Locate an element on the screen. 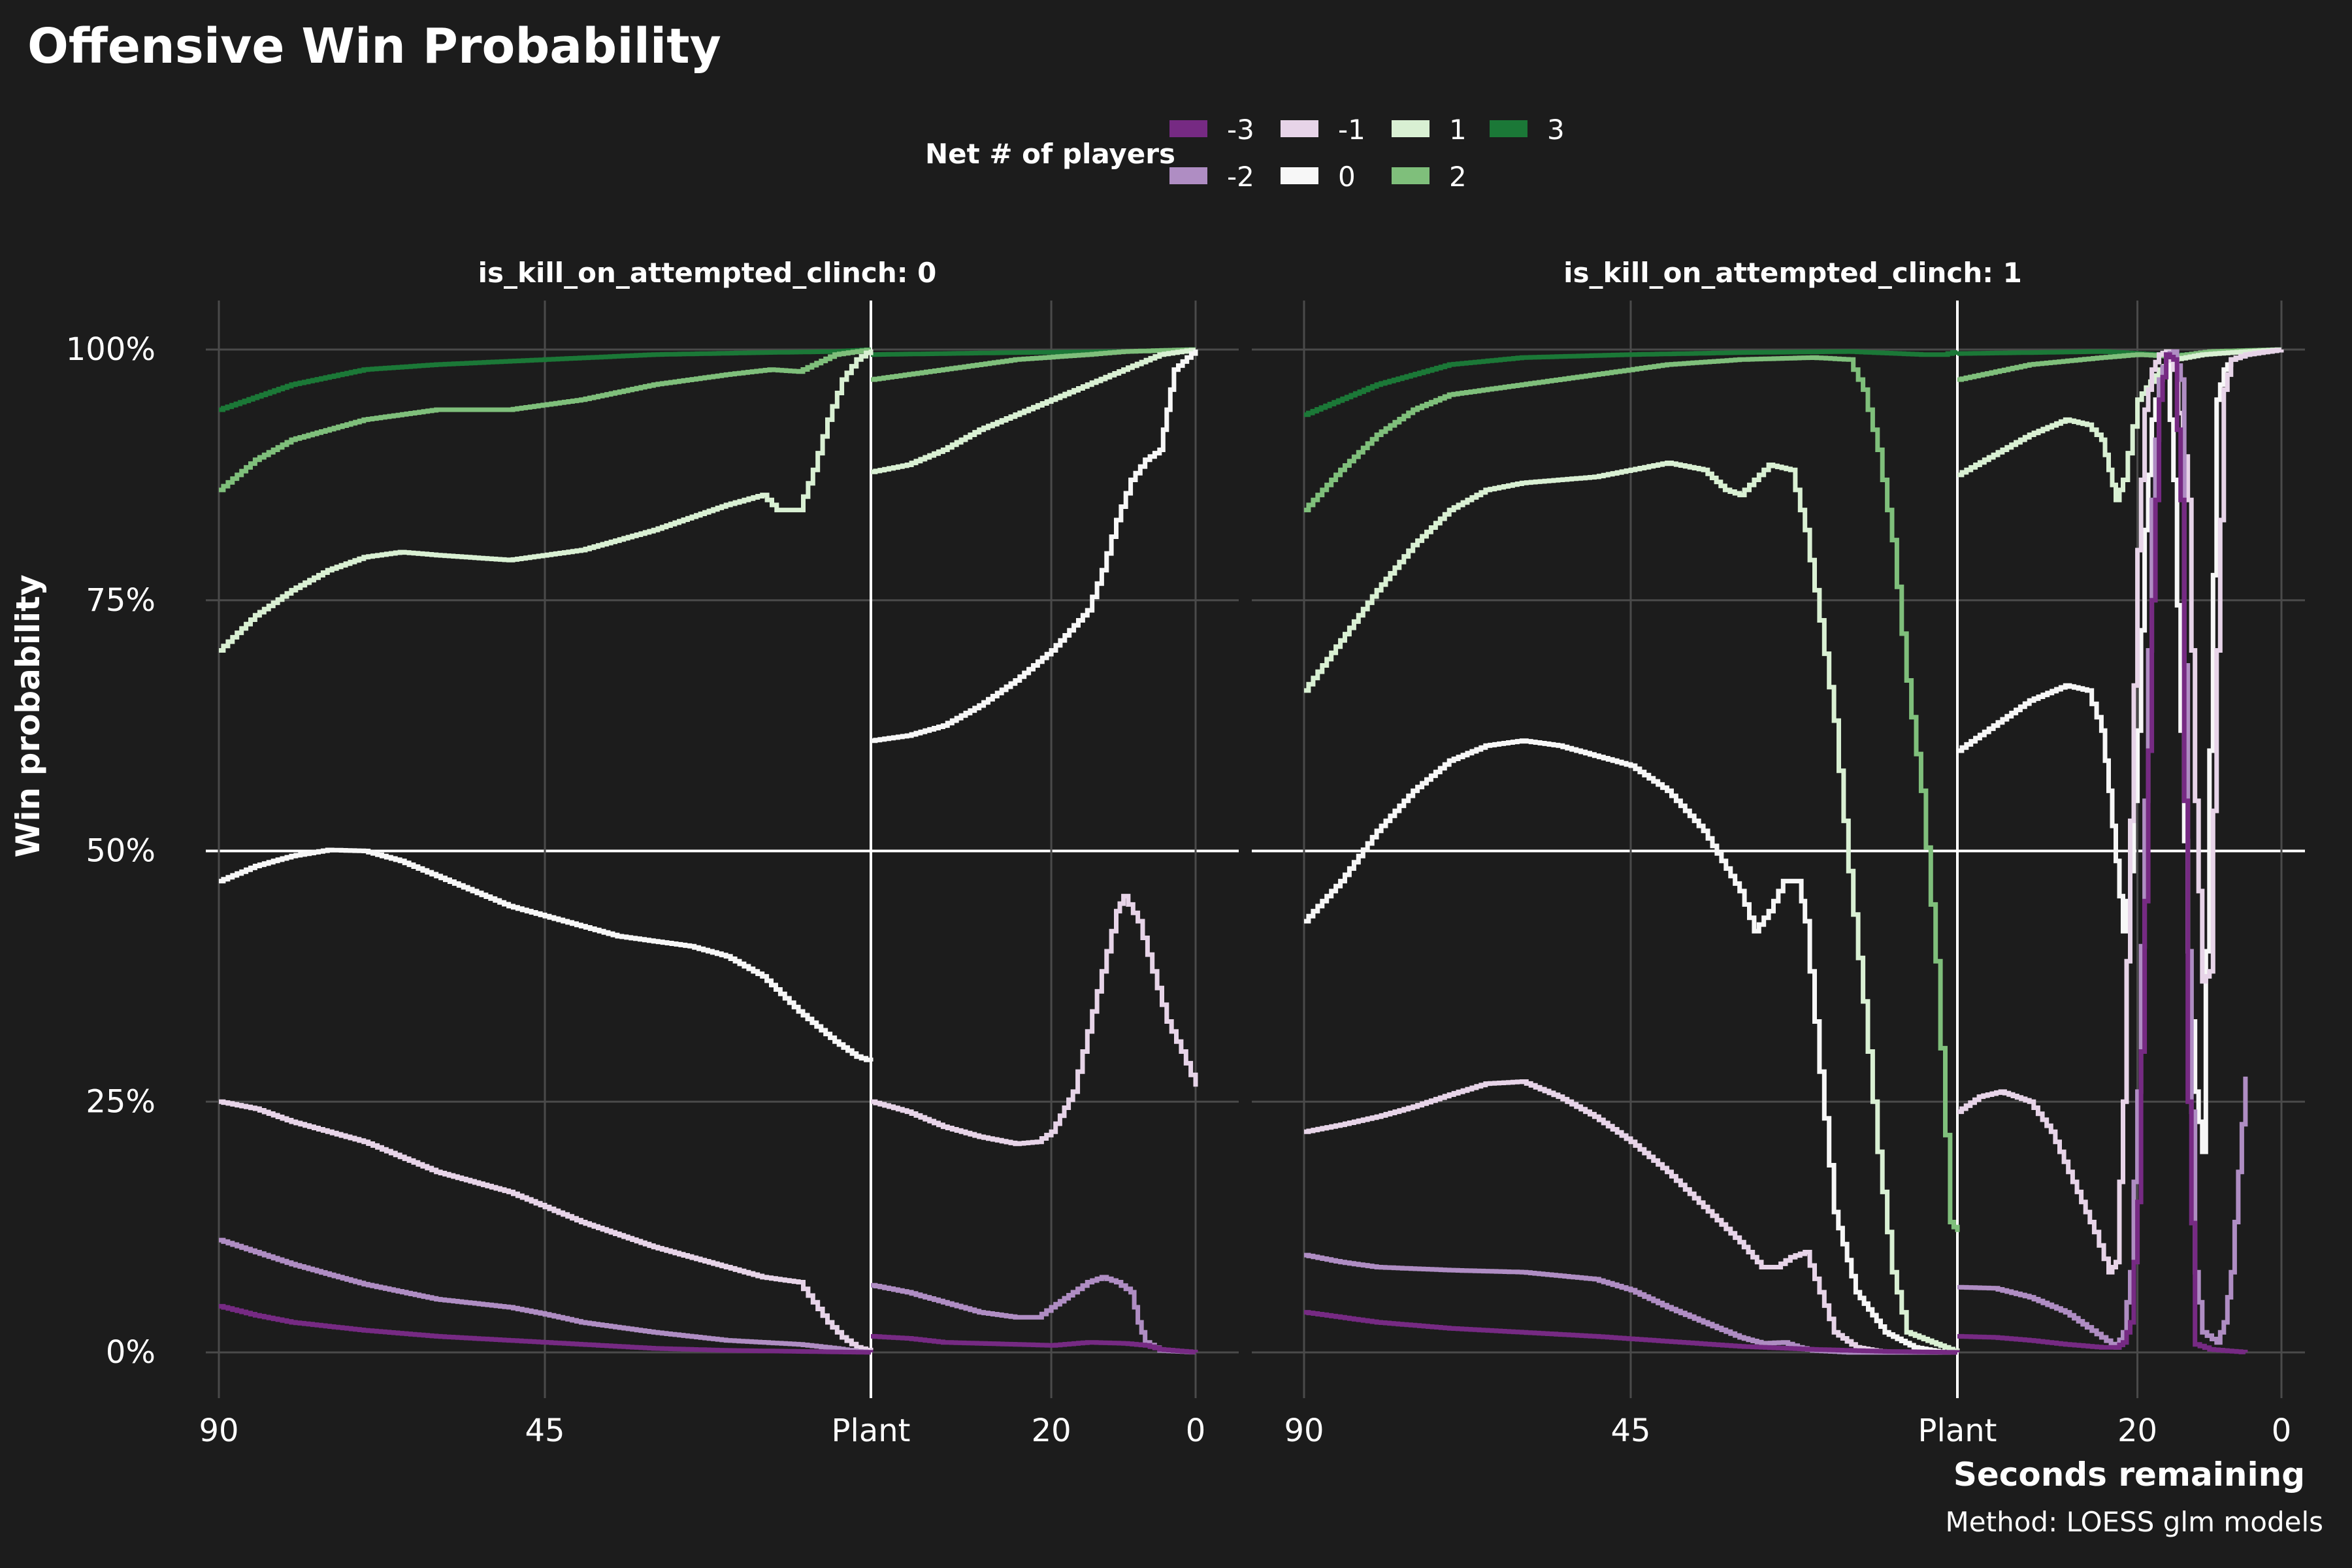 Image resolution: width=2352 pixels, height=1568 pixels. facet-strip-label: is_kill_on_attempted_clinch: 0 is located at coordinates (707, 273).